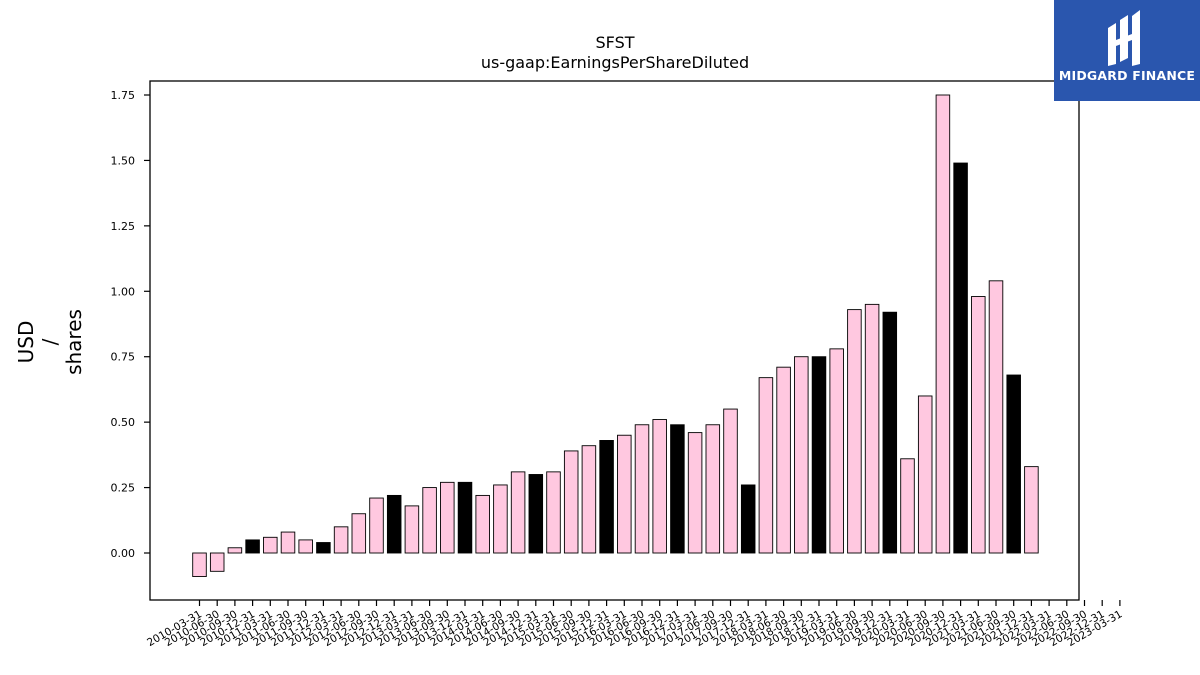 This screenshot has width=1200, height=675. I want to click on y-tick-label: 1.00, so click(123, 291).